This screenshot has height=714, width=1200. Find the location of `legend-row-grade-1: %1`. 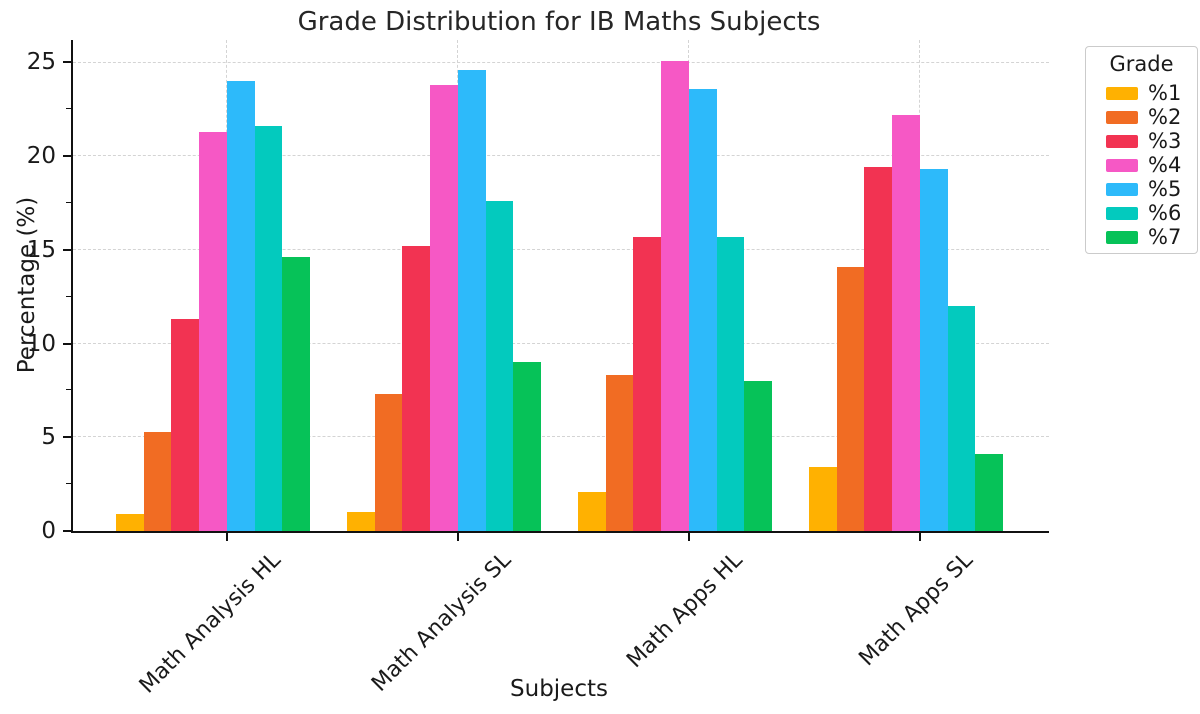

legend-row-grade-1: %1 is located at coordinates (1151, 93).